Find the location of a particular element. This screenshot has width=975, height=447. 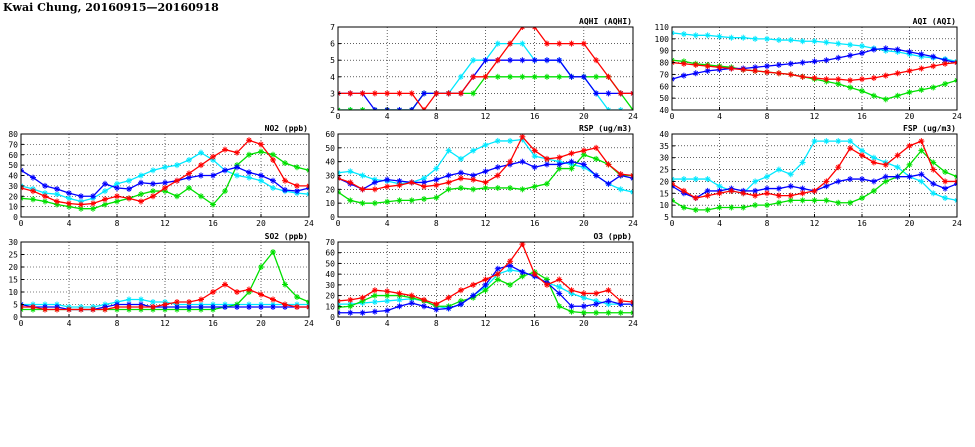

y-tick-label: 30 is located at coordinates (330, 285).